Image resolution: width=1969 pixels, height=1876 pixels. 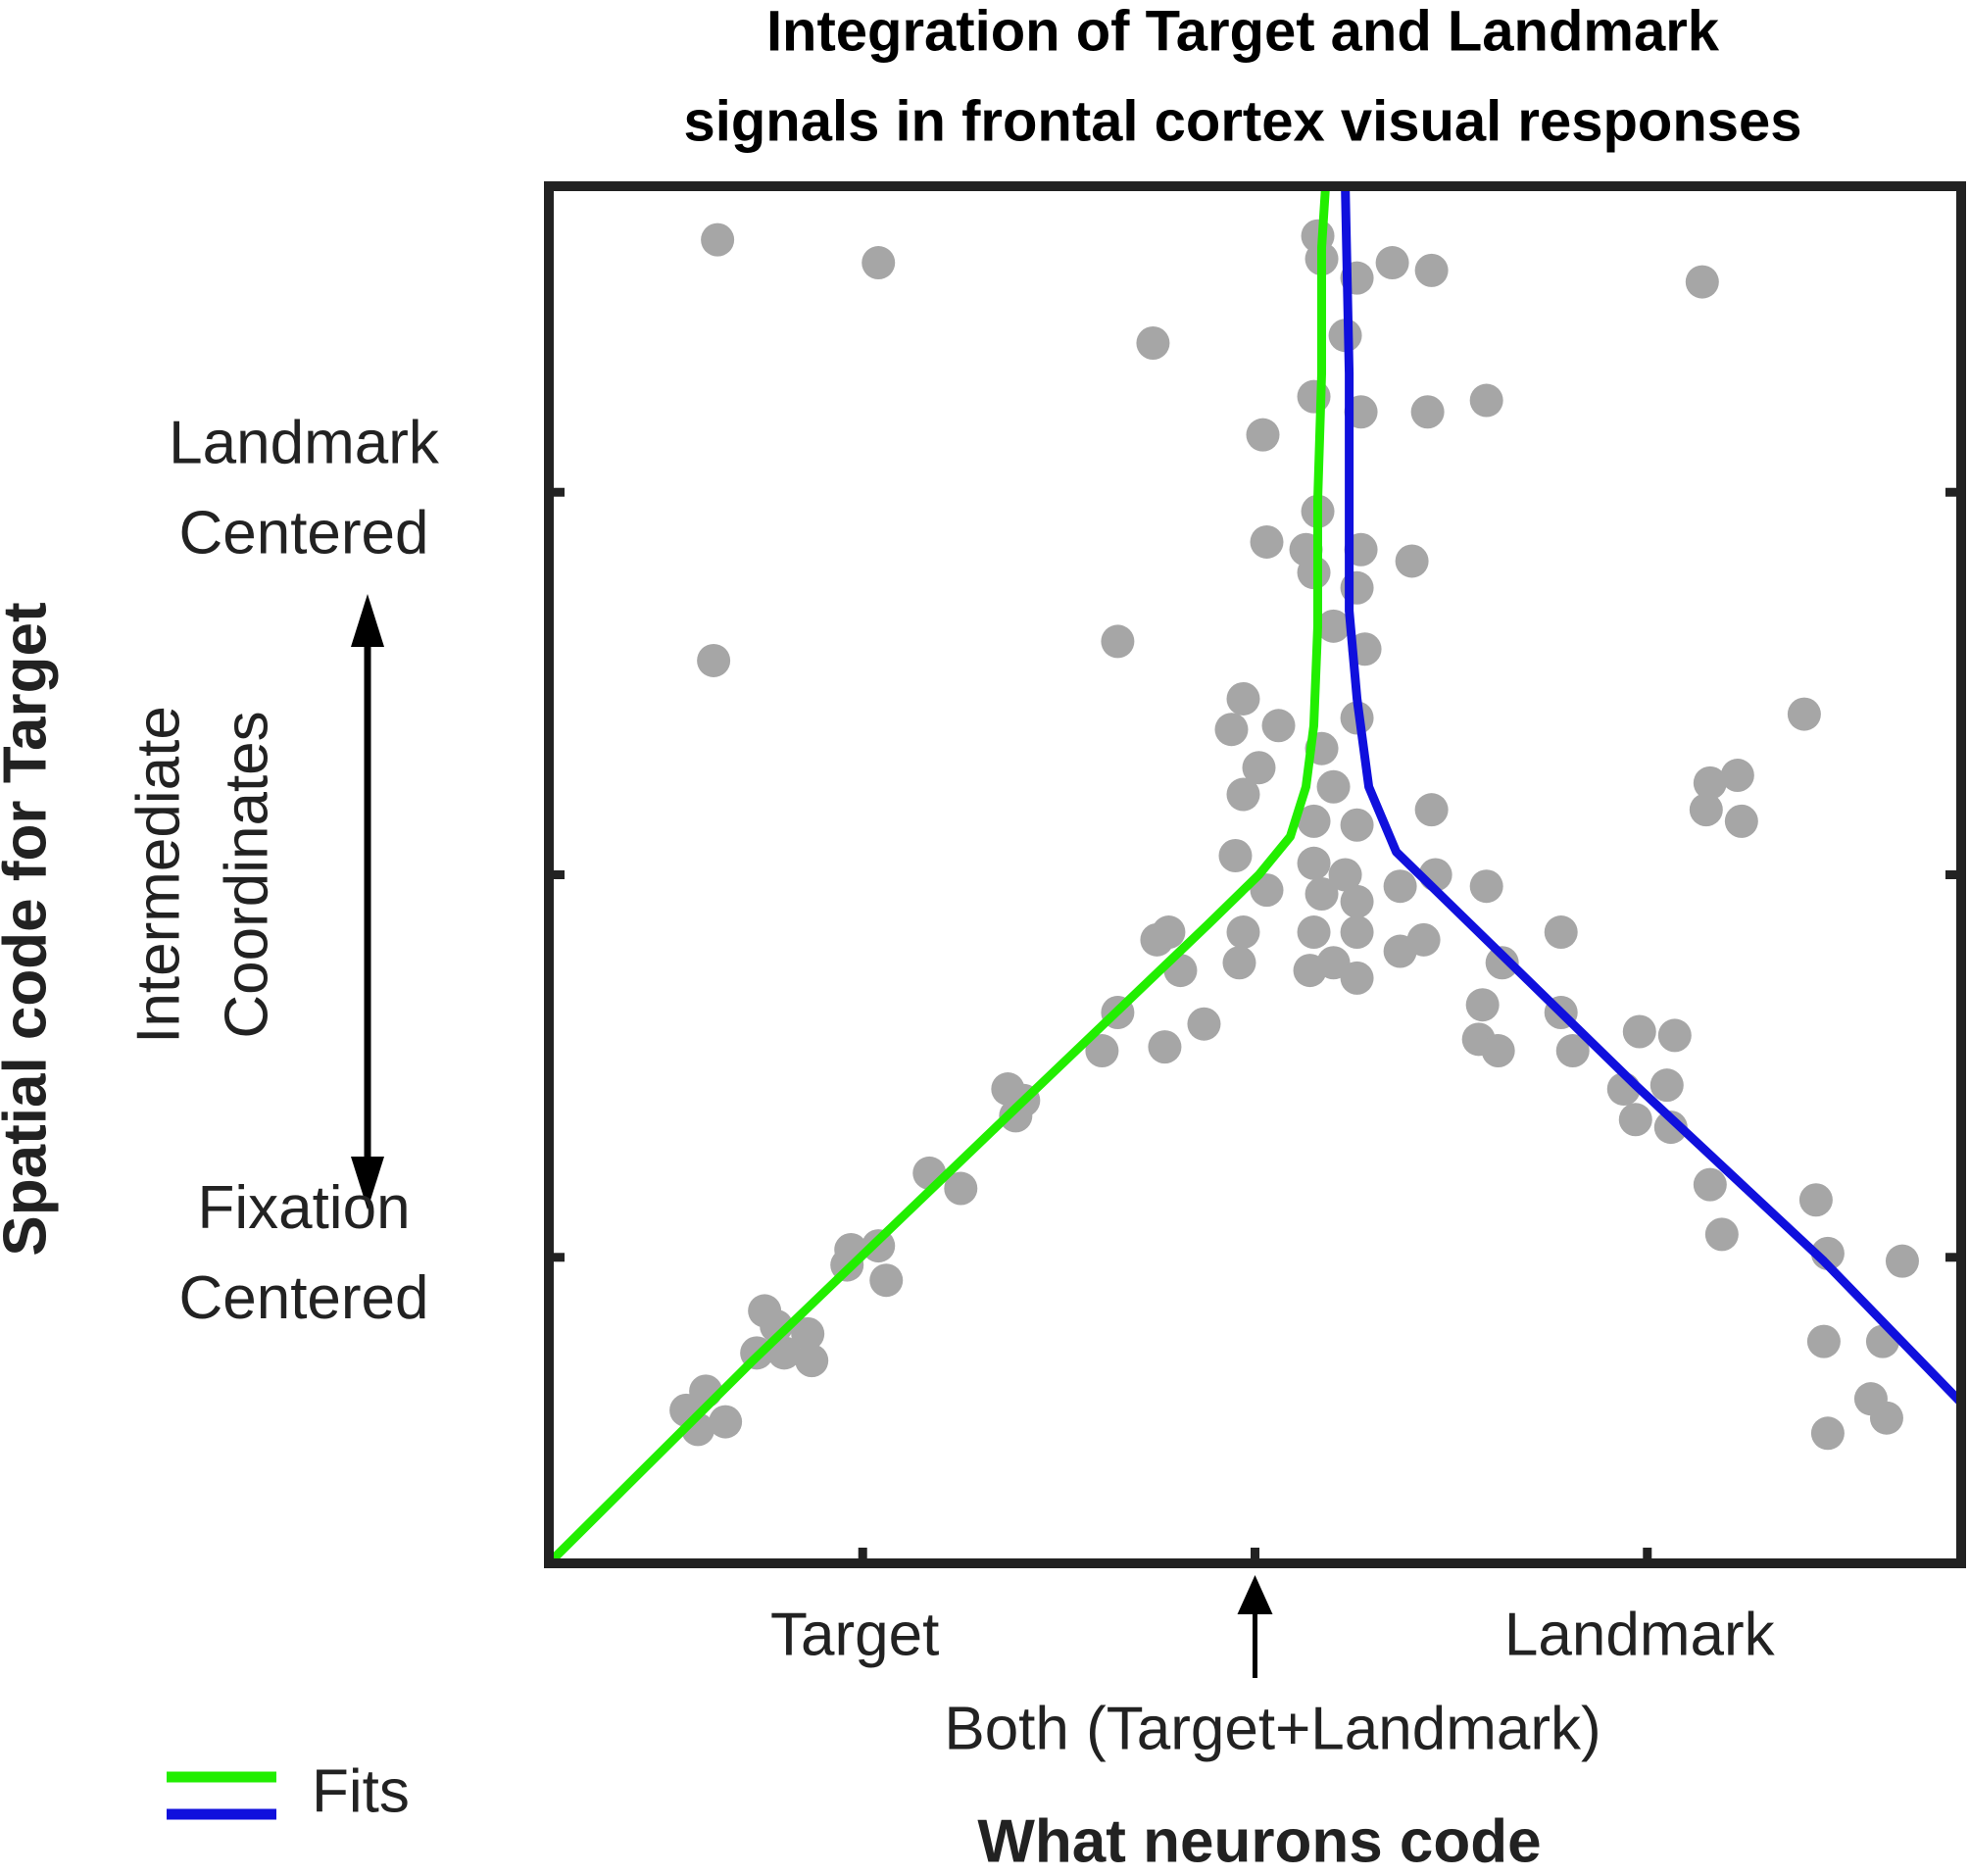 What do you see at coordinates (29, 929) in the screenshot?
I see `y-axis-title: Spatial code for Target` at bounding box center [29, 929].